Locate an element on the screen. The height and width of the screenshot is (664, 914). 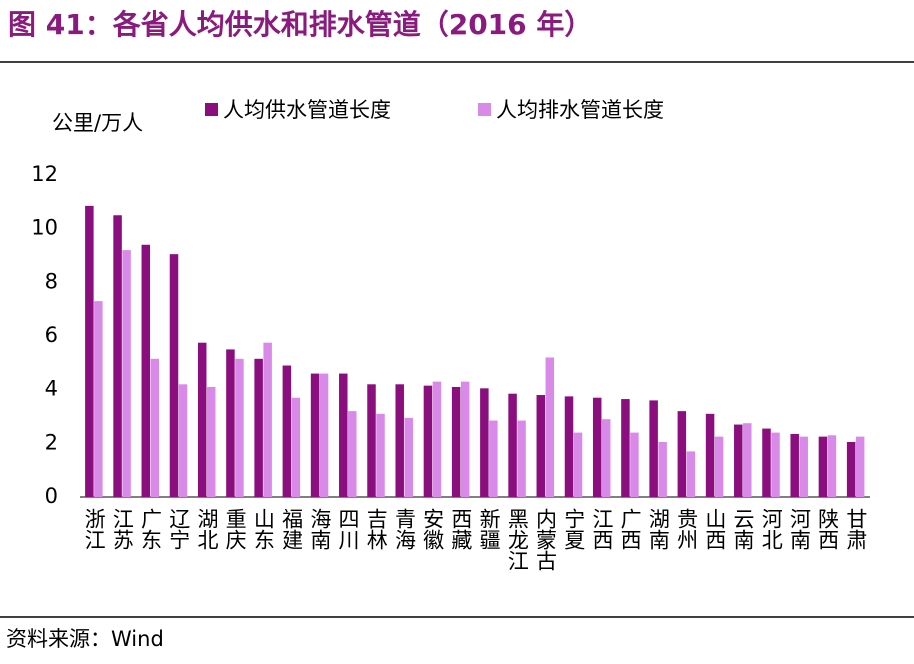
x-tick-label: 湖南 is located at coordinates (658, 529).